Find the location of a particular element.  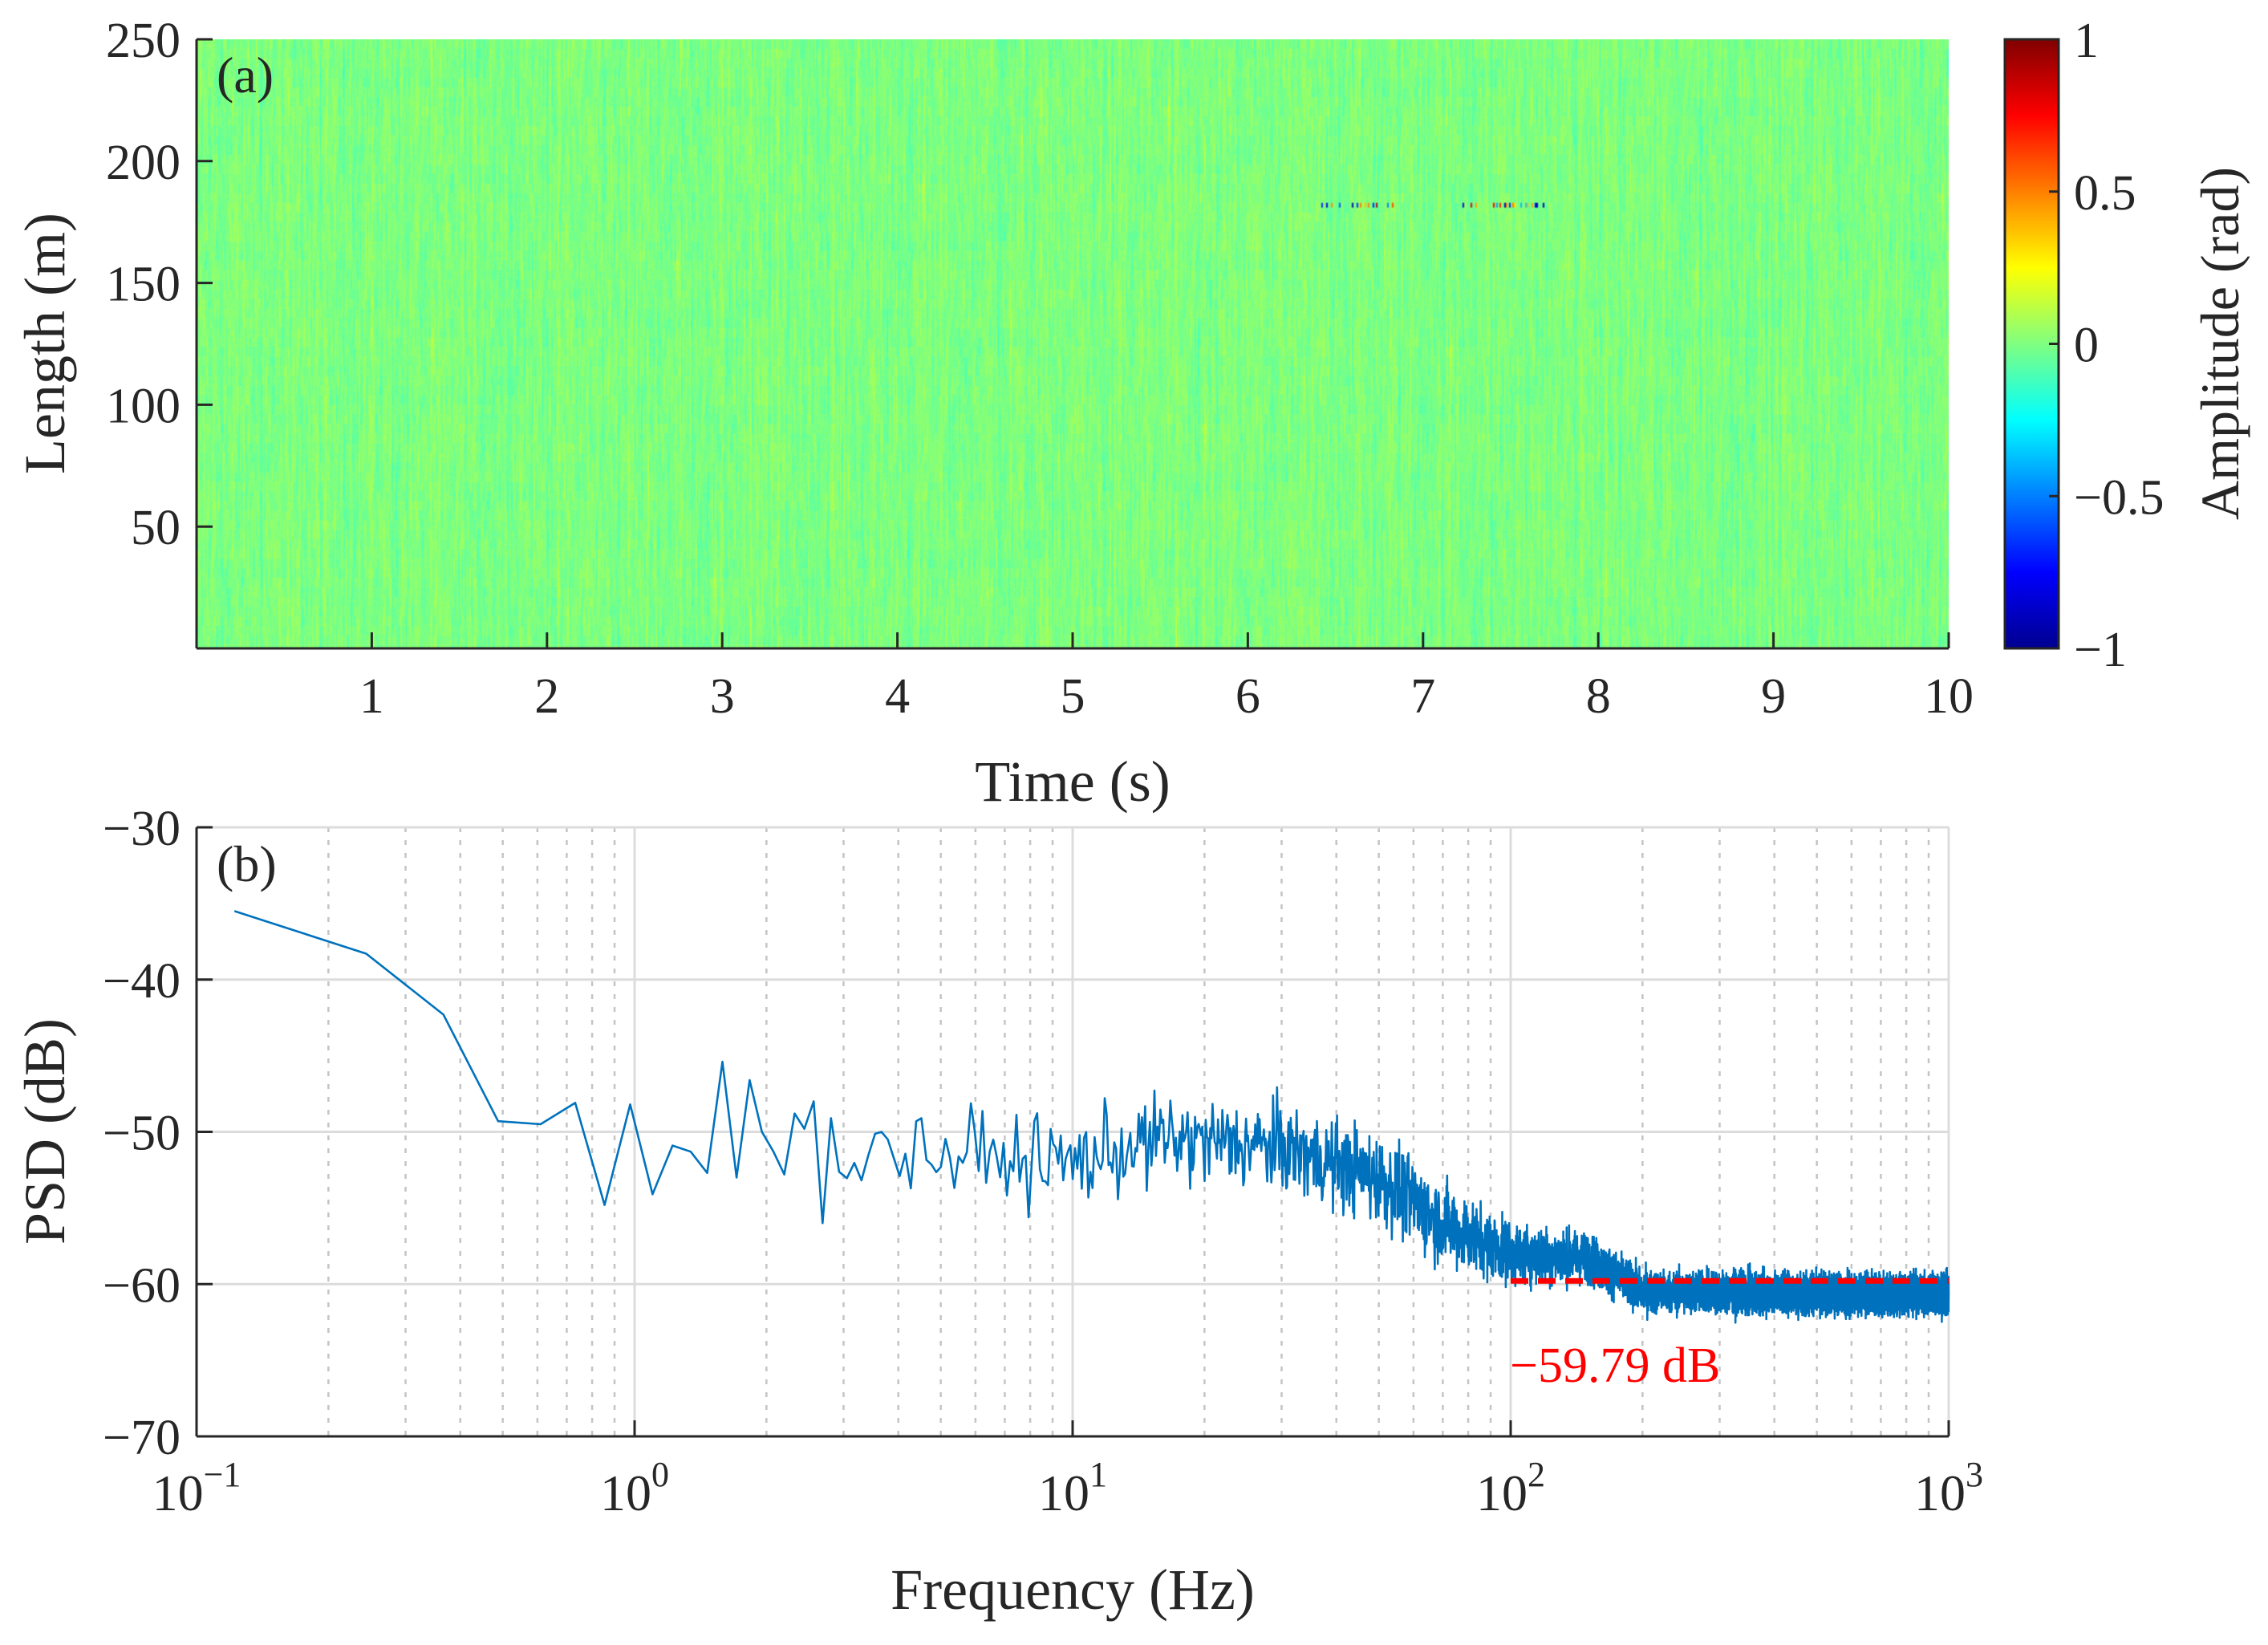

x-tick-label-b: 10⁰ is located at coordinates (634, 1488).